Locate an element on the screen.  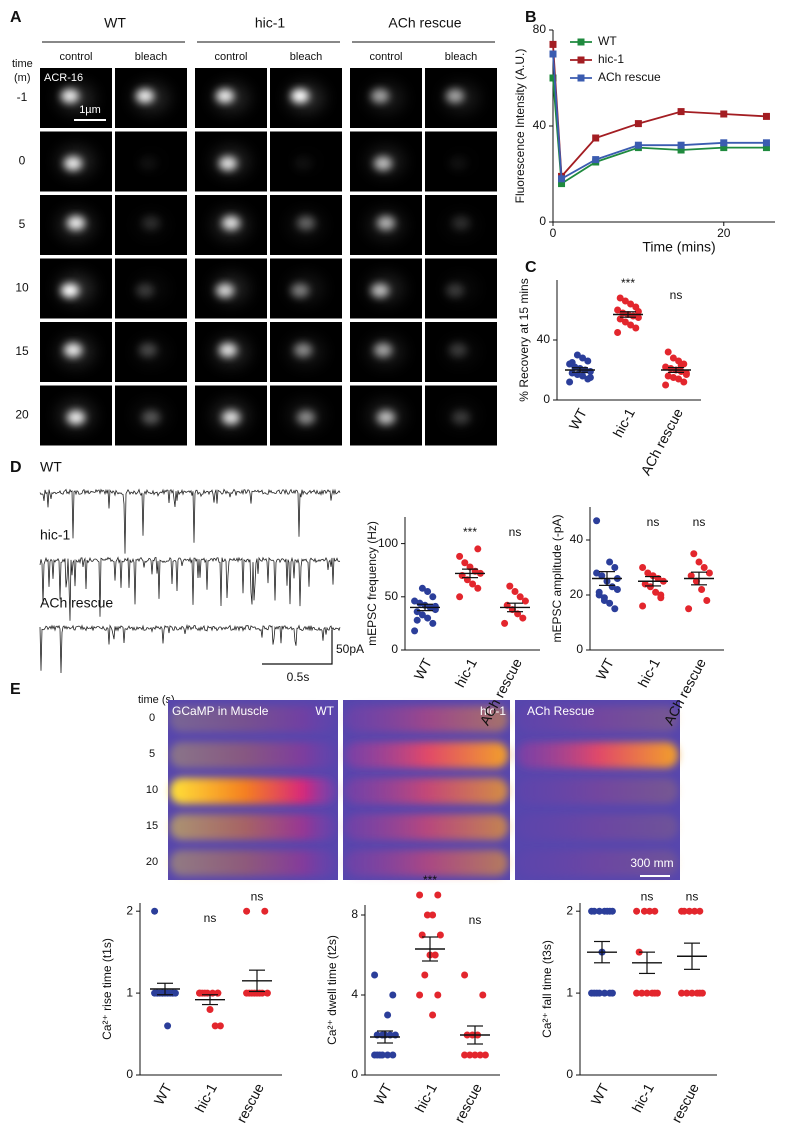
y-axis-label: mEPSC amplitude (-pA) is located at coordinates (557, 578).